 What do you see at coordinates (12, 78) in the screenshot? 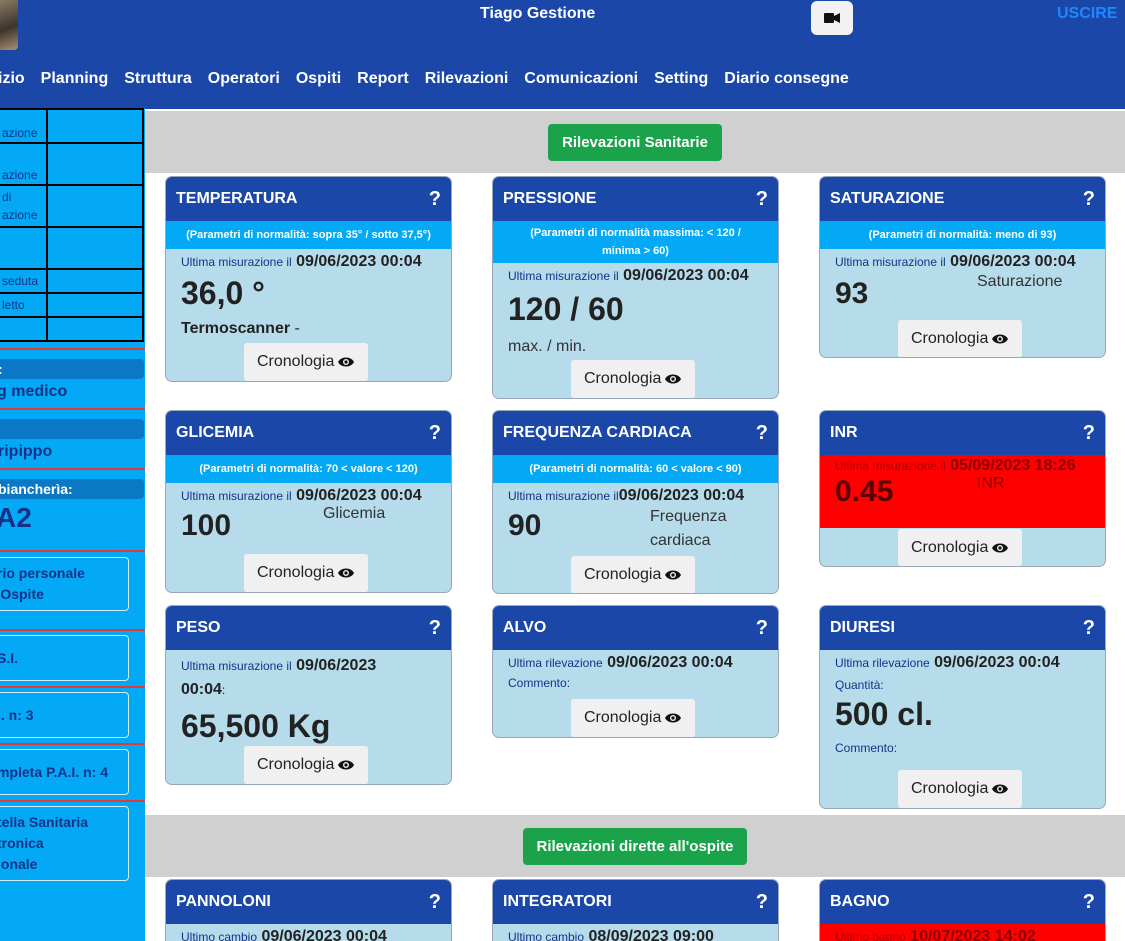
I see `nav-item-inizio: izio` at bounding box center [12, 78].